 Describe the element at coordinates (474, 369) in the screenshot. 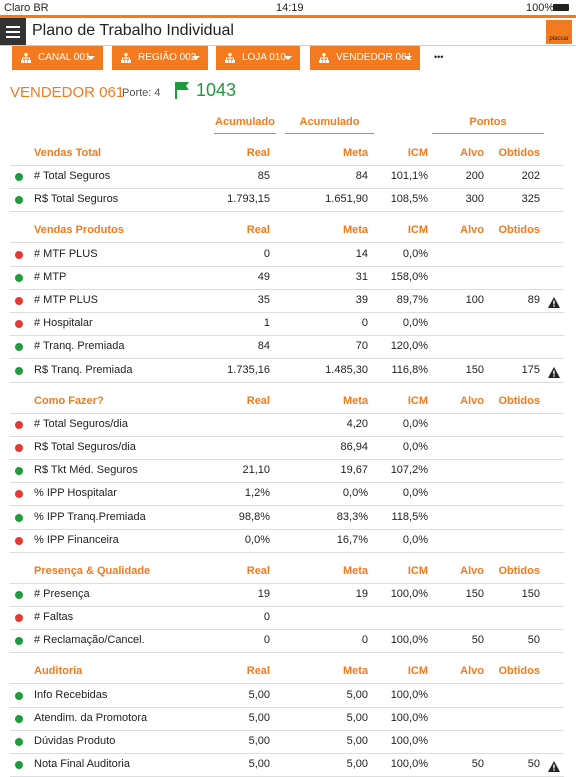

I see `cell-alvo: 150` at that location.